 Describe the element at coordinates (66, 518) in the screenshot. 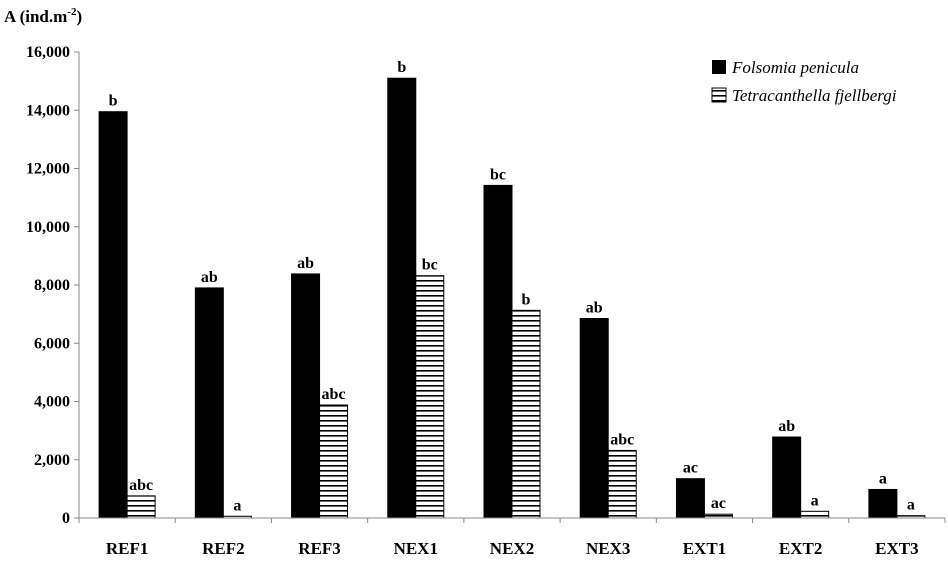

I see `y-tick-label: 0` at that location.